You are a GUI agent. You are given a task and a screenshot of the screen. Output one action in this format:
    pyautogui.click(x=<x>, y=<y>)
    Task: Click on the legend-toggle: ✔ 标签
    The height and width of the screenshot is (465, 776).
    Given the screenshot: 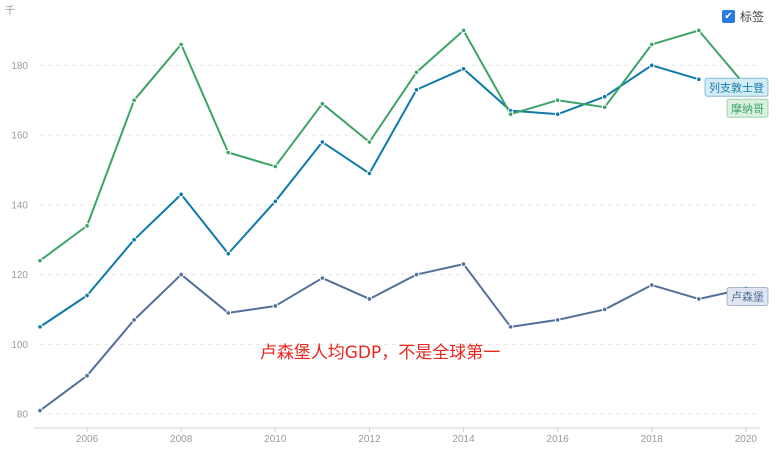 What is the action you would take?
    pyautogui.click(x=742, y=16)
    